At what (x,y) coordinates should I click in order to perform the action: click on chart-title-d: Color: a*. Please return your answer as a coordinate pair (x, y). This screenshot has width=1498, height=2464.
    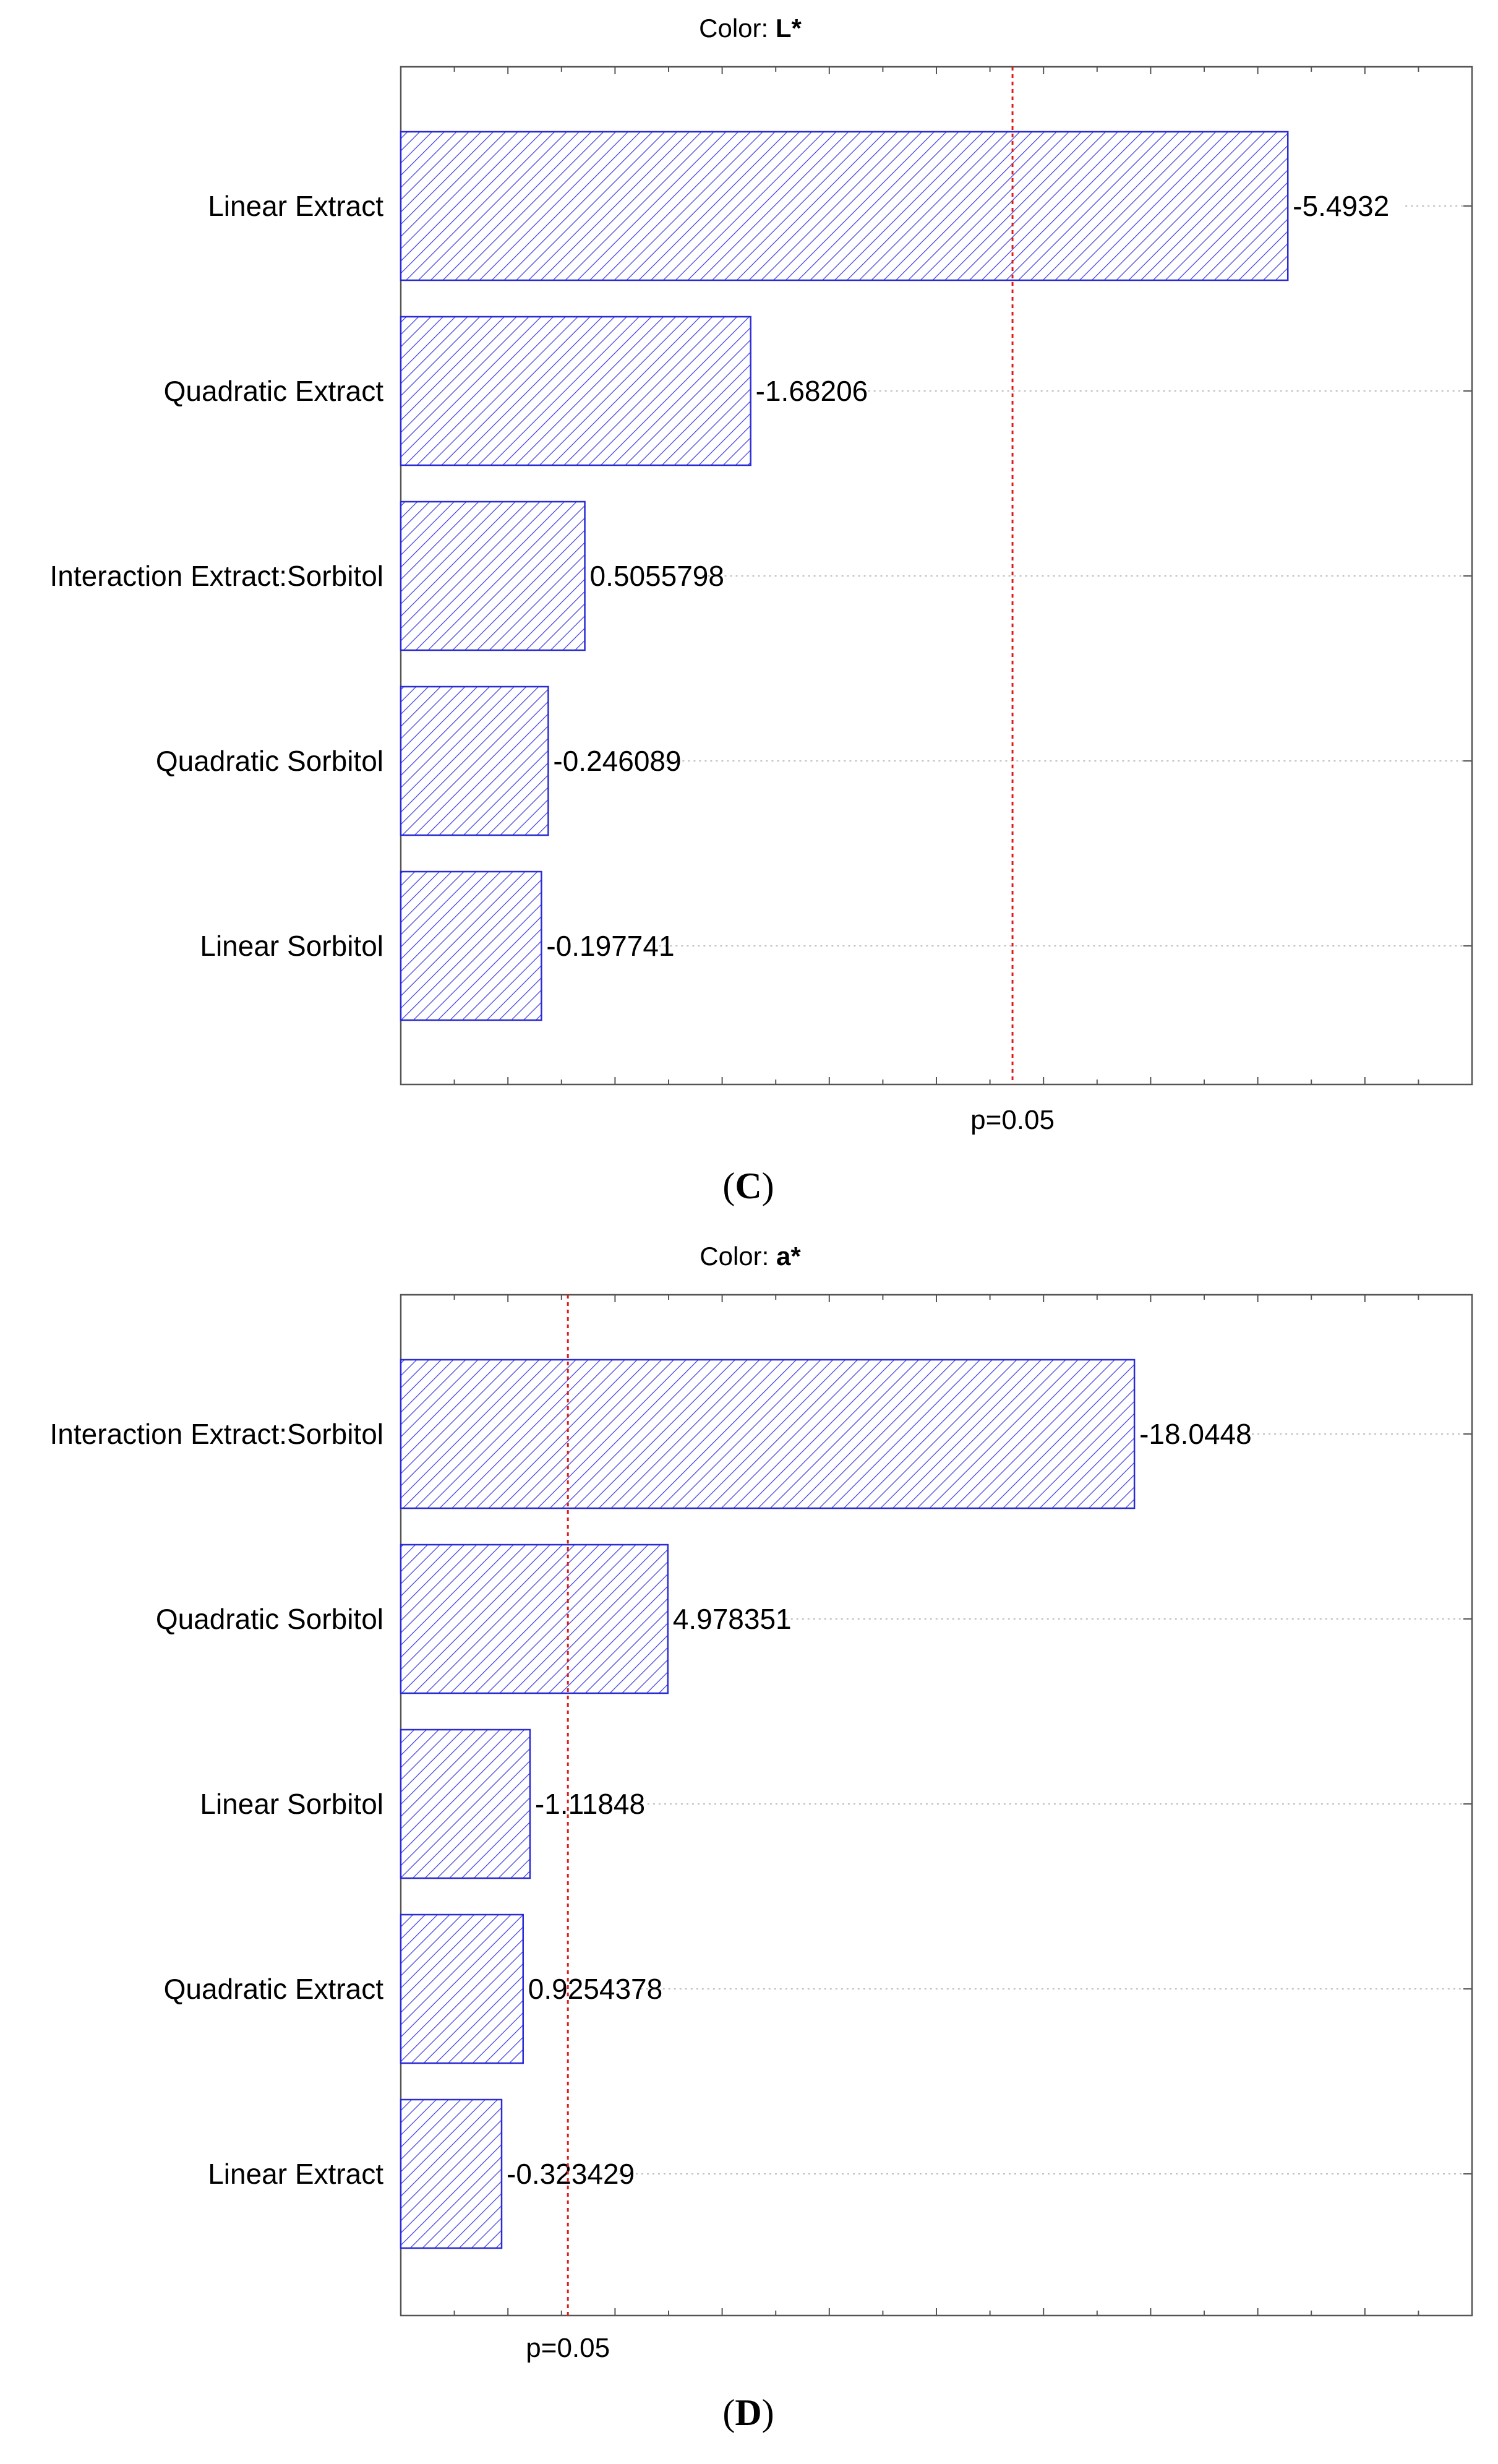
    Looking at the image, I should click on (750, 1256).